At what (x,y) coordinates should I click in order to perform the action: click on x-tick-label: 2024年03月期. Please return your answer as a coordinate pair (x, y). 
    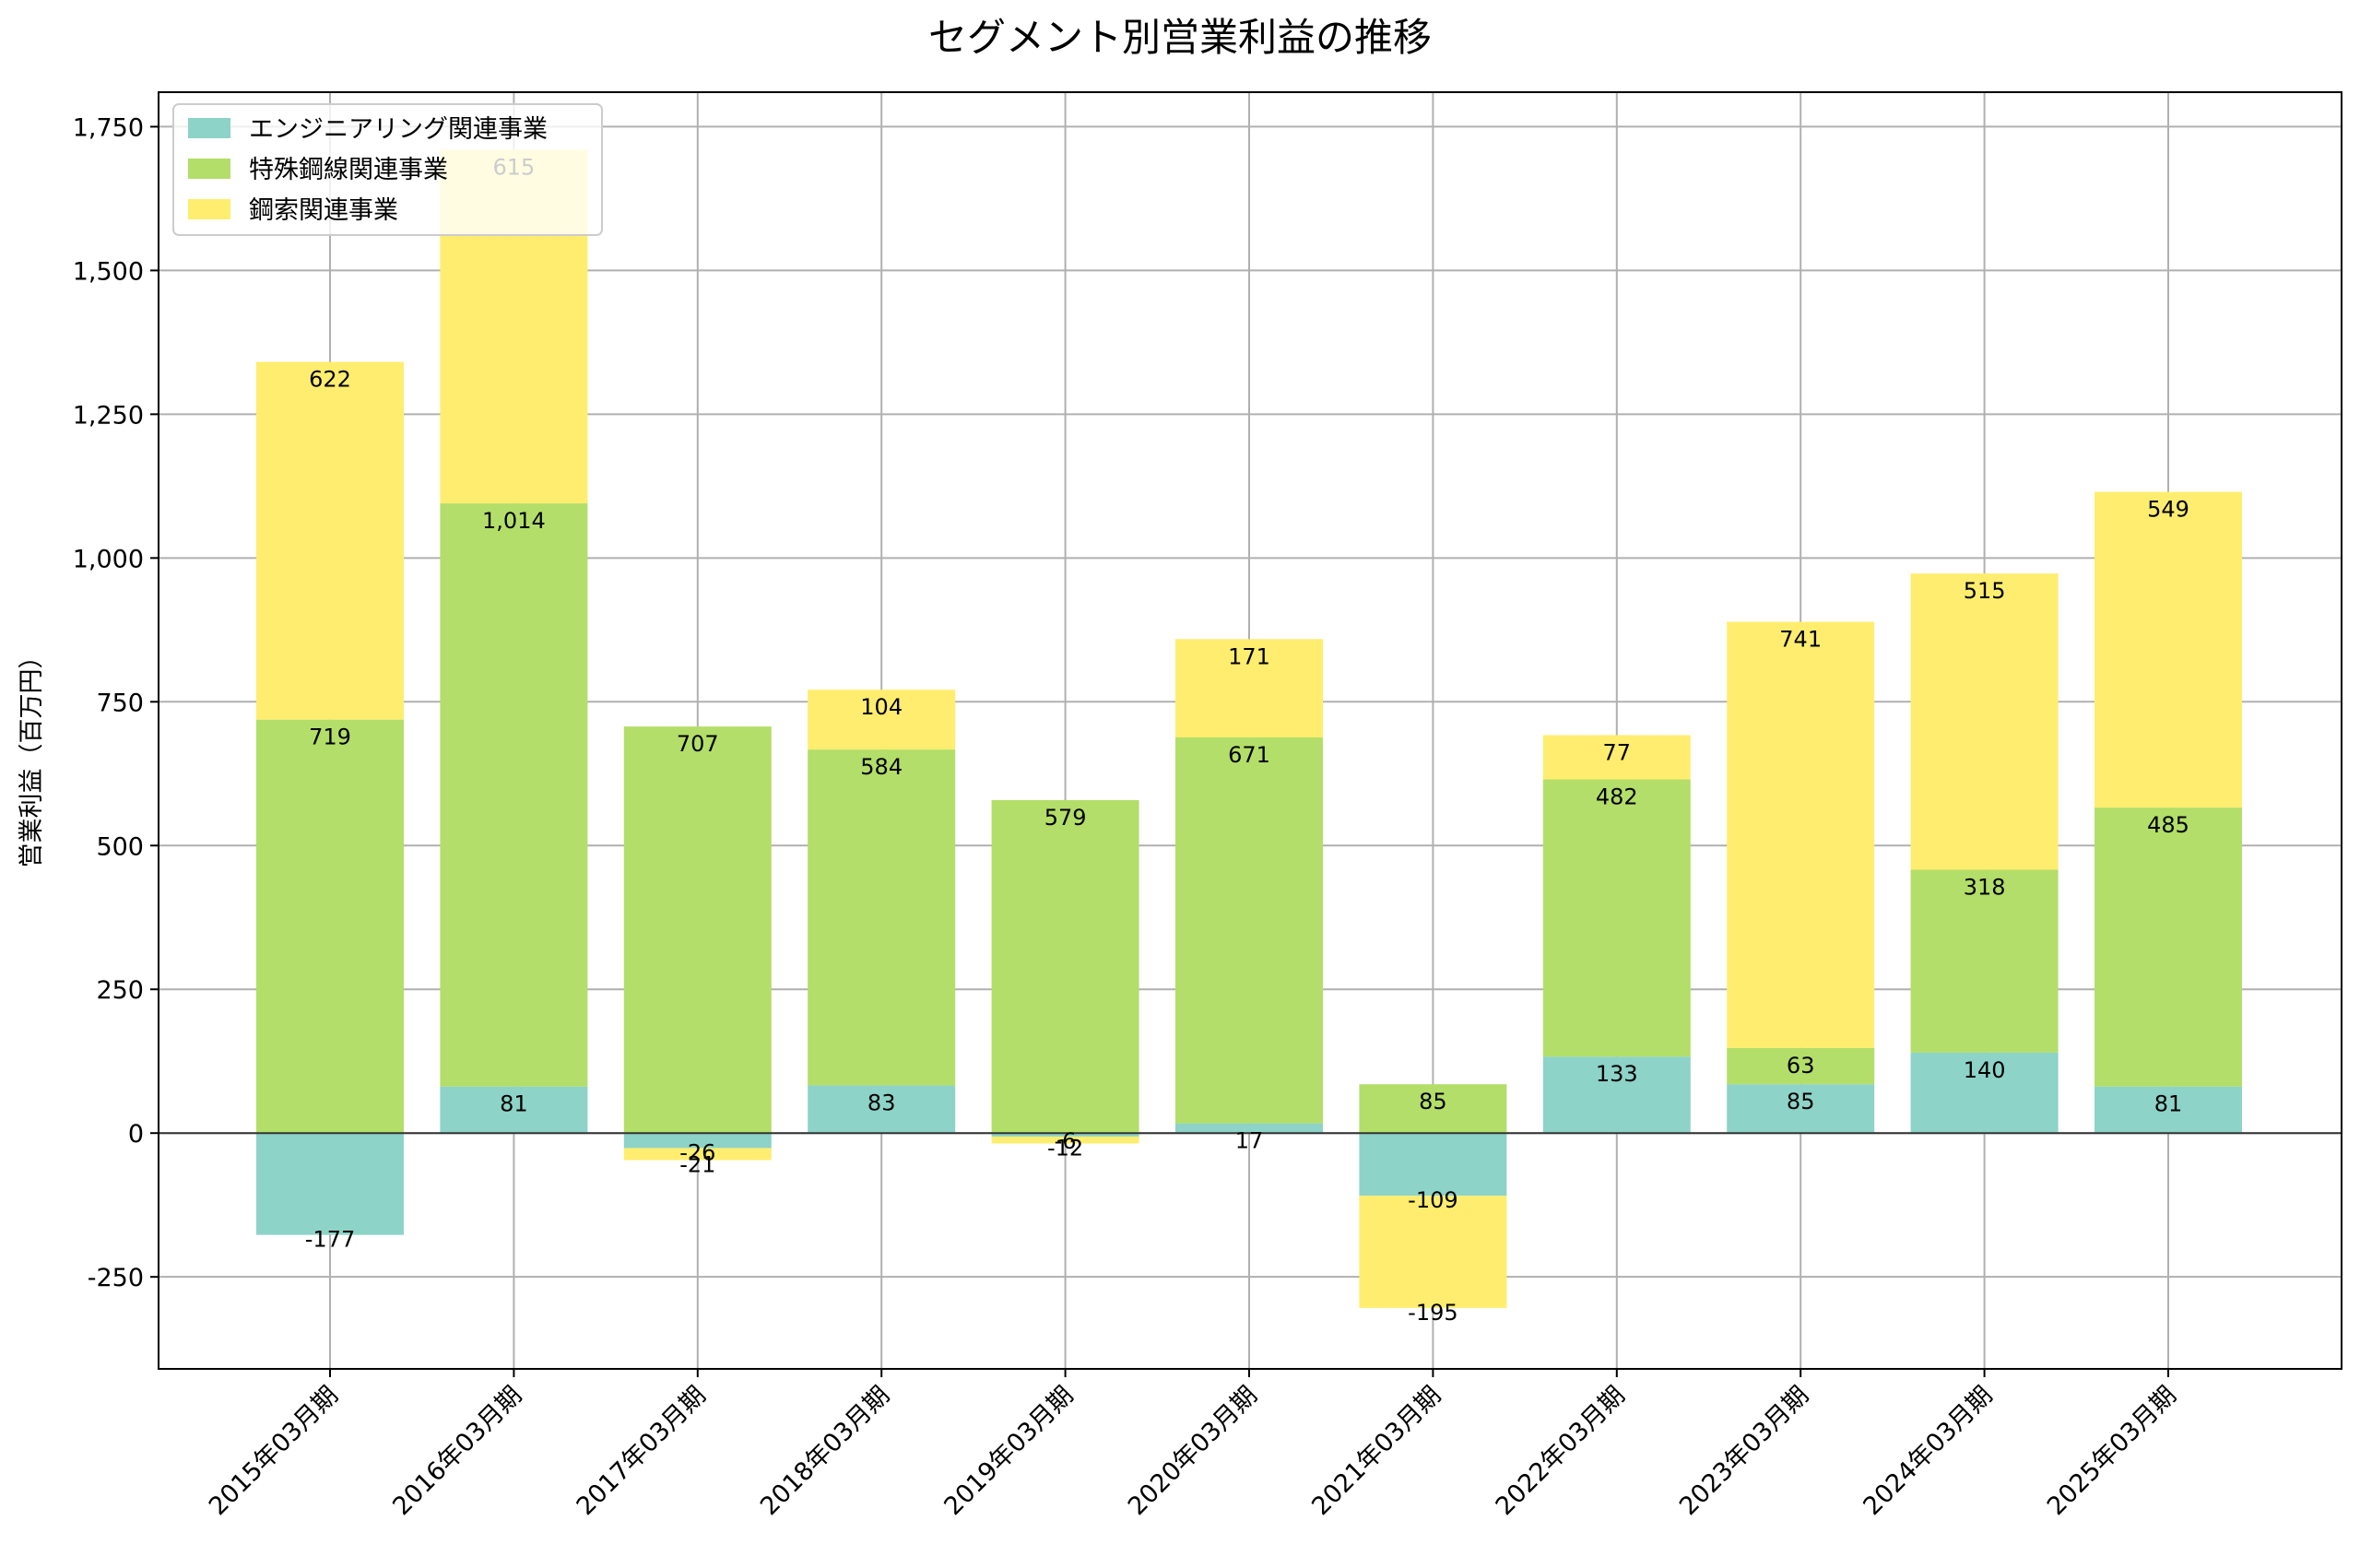
    Looking at the image, I should click on (1928, 1451).